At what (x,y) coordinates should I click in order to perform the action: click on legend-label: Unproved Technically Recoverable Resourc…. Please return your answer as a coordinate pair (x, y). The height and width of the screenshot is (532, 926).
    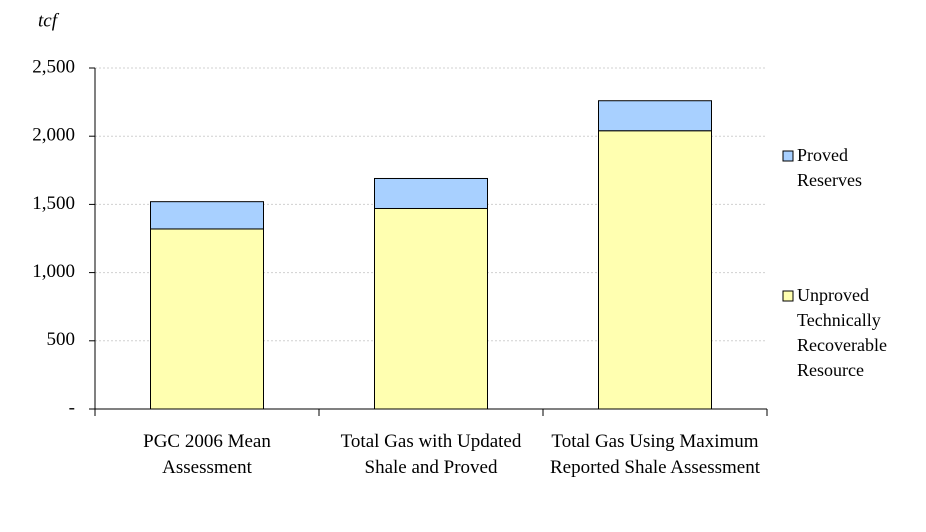
    Looking at the image, I should click on (842, 332).